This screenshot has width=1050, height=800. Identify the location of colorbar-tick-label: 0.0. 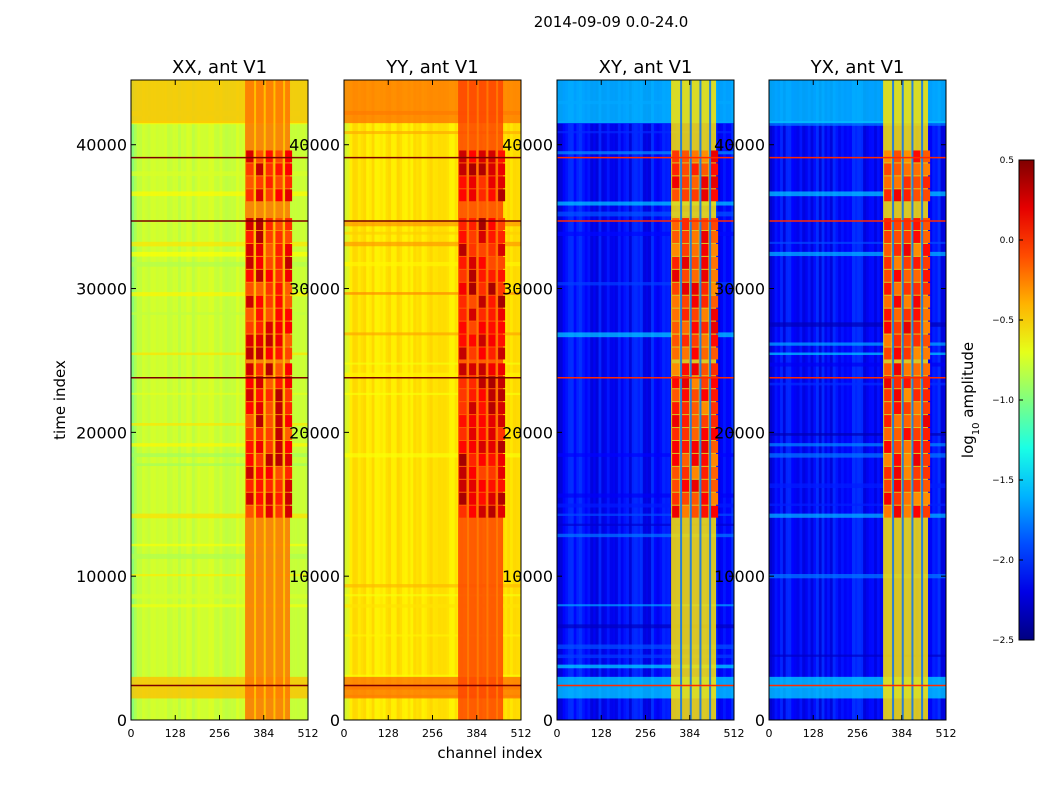
(1007, 241).